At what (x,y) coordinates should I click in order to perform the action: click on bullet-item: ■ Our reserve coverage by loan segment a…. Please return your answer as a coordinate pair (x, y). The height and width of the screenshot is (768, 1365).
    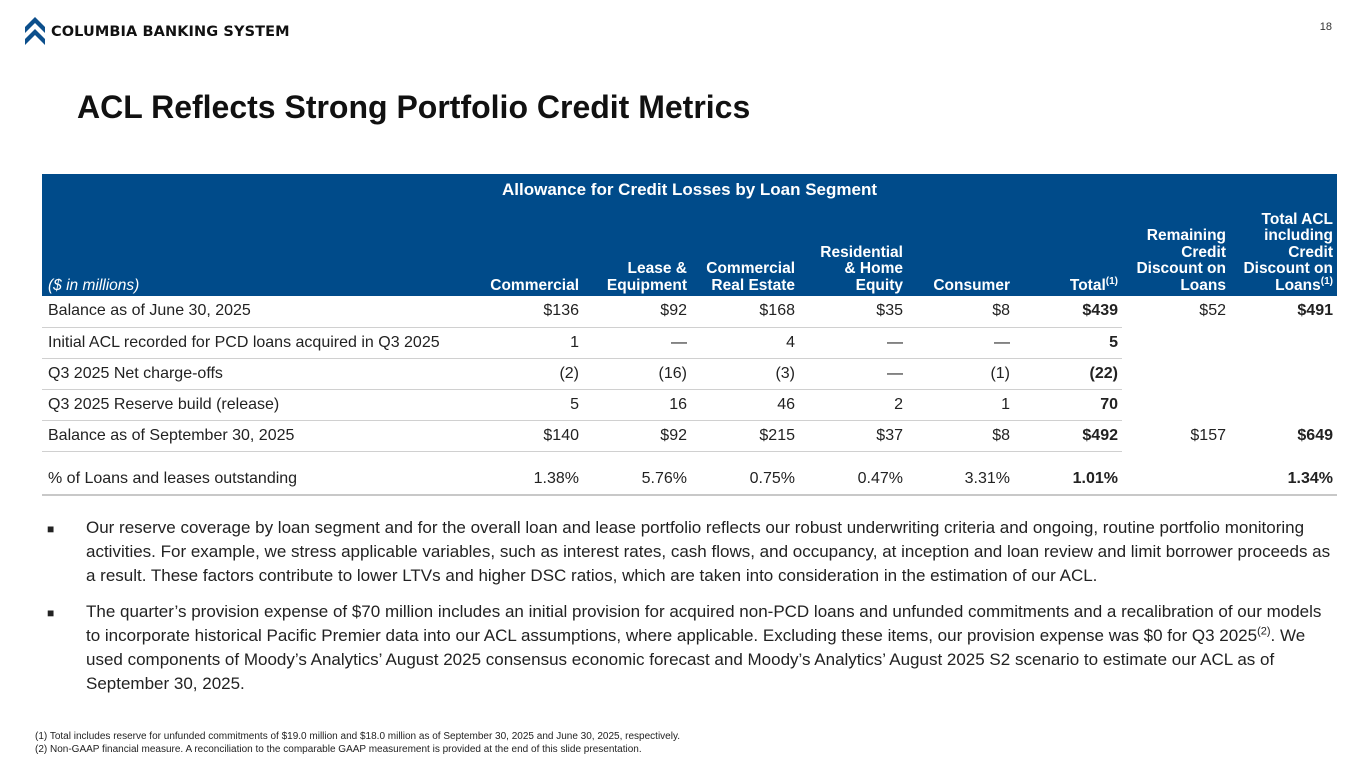
    Looking at the image, I should click on (693, 552).